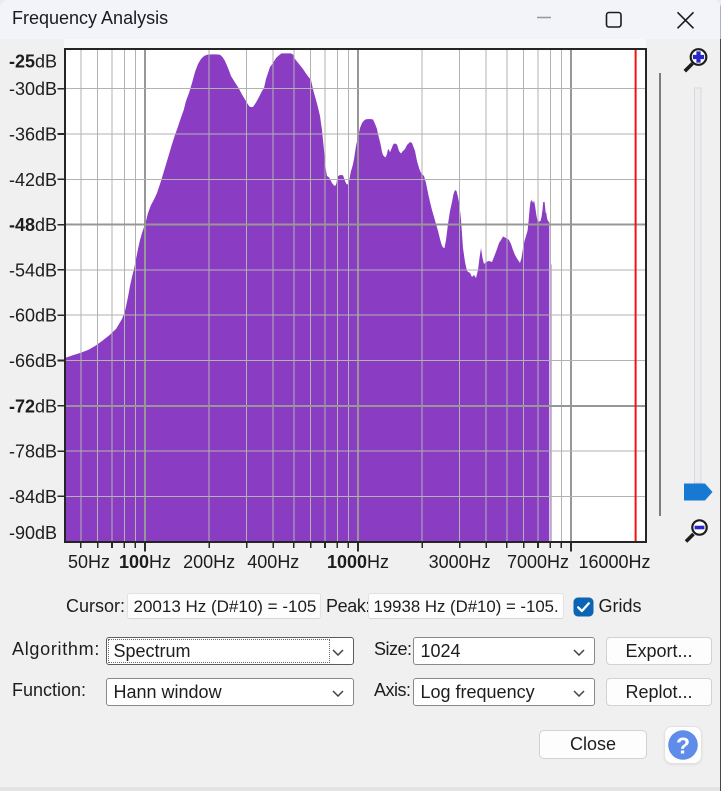 The image size is (721, 791). What do you see at coordinates (273, 562) in the screenshot?
I see `svg-text: 400Hz` at bounding box center [273, 562].